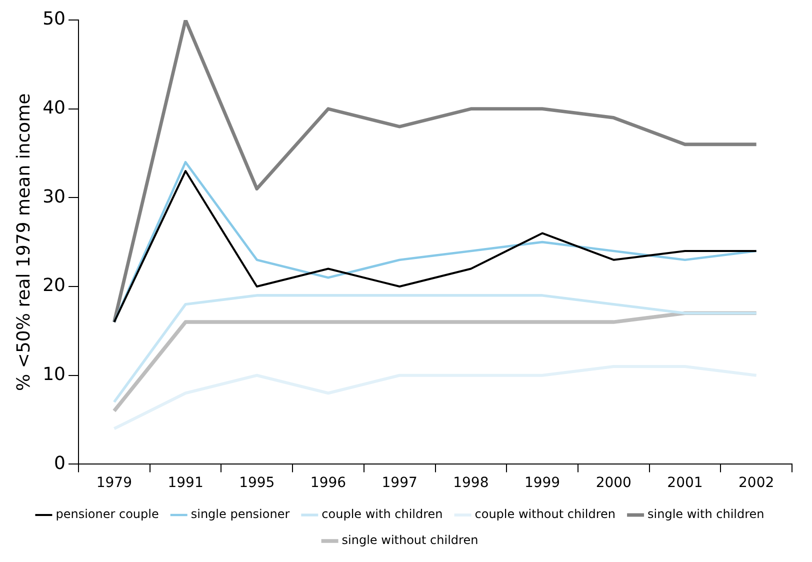  What do you see at coordinates (756, 483) in the screenshot?
I see `x-tick-label: 2002` at bounding box center [756, 483].